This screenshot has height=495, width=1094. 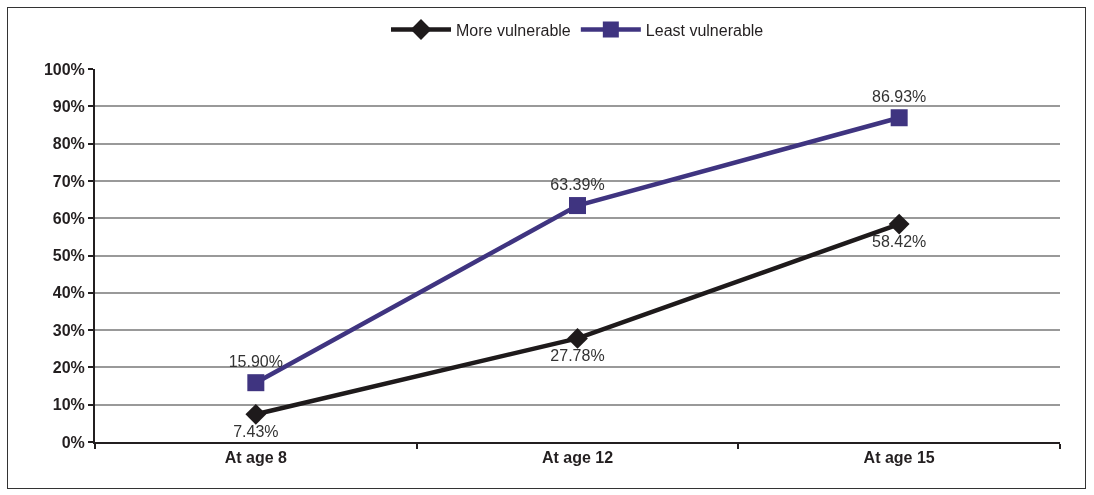 I want to click on y-tick-label: 90%, so click(x=68, y=106).